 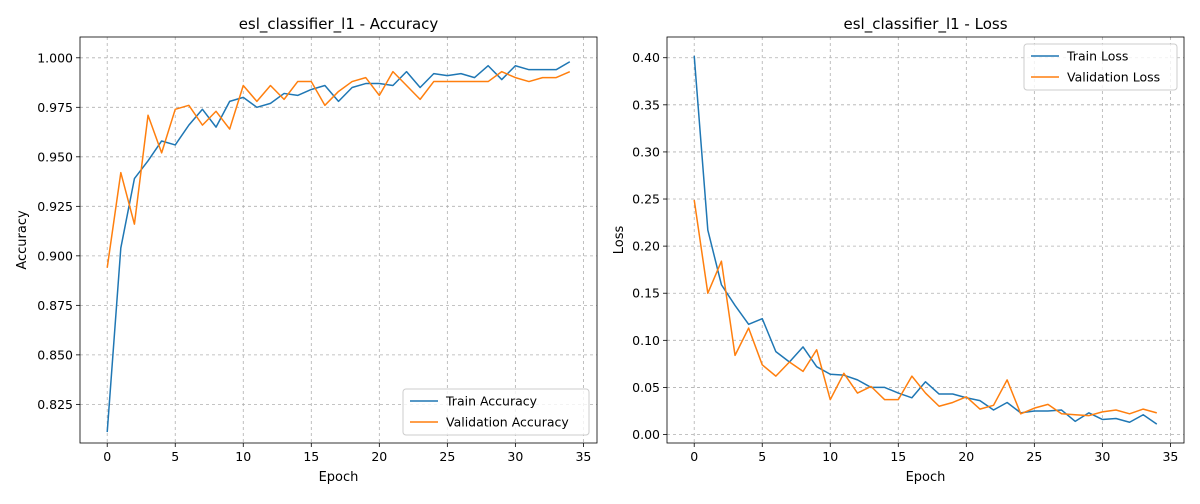 What do you see at coordinates (646, 104) in the screenshot?
I see `y-tick-label: 0.35` at bounding box center [646, 104].